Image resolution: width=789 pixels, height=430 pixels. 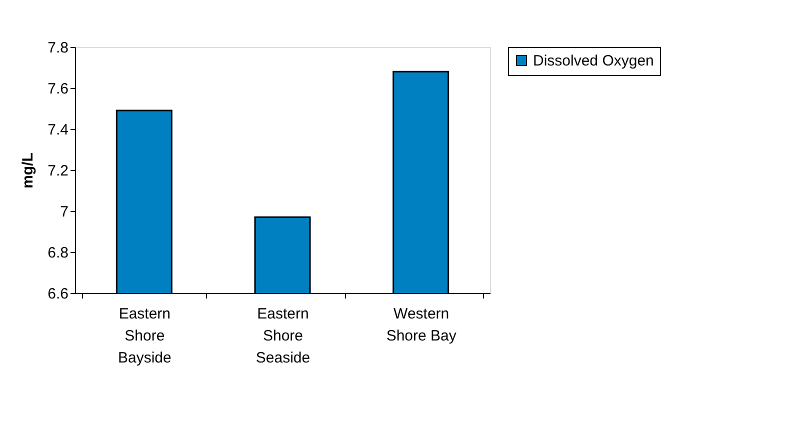 What do you see at coordinates (58, 294) in the screenshot?
I see `y-tick-label: 6.6` at bounding box center [58, 294].